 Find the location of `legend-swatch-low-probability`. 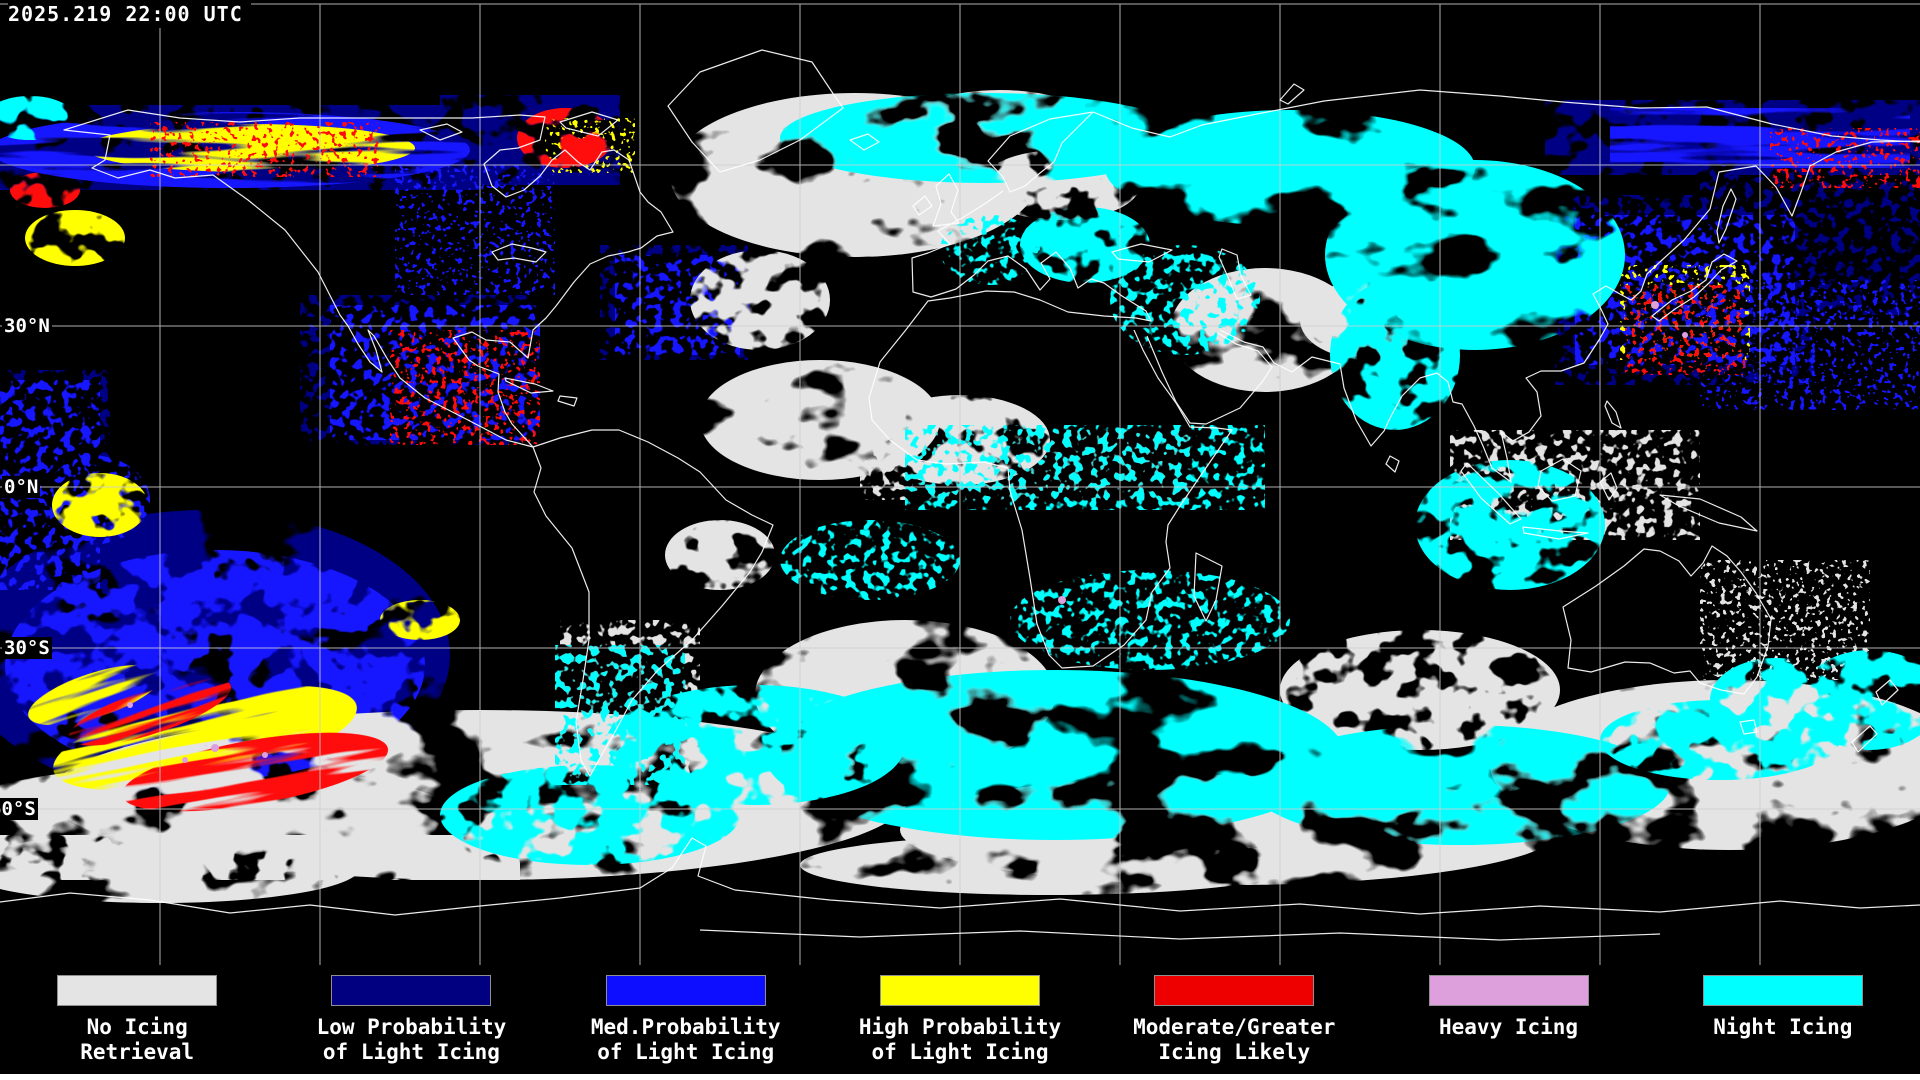

legend-swatch-low-probability is located at coordinates (411, 990).